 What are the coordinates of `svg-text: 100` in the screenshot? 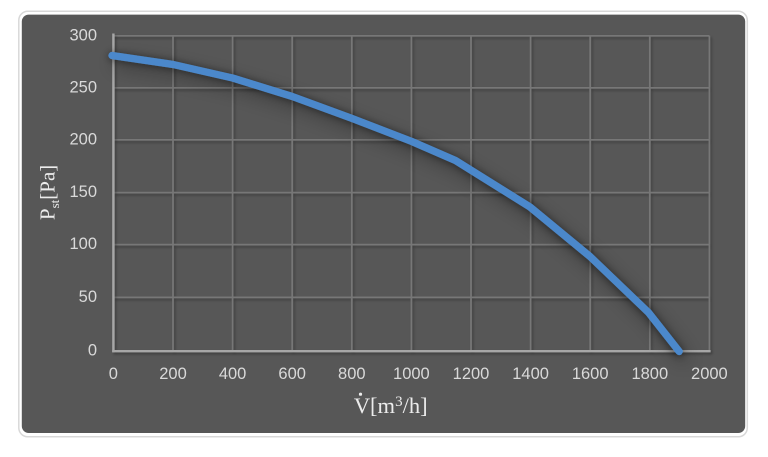 It's located at (83, 244).